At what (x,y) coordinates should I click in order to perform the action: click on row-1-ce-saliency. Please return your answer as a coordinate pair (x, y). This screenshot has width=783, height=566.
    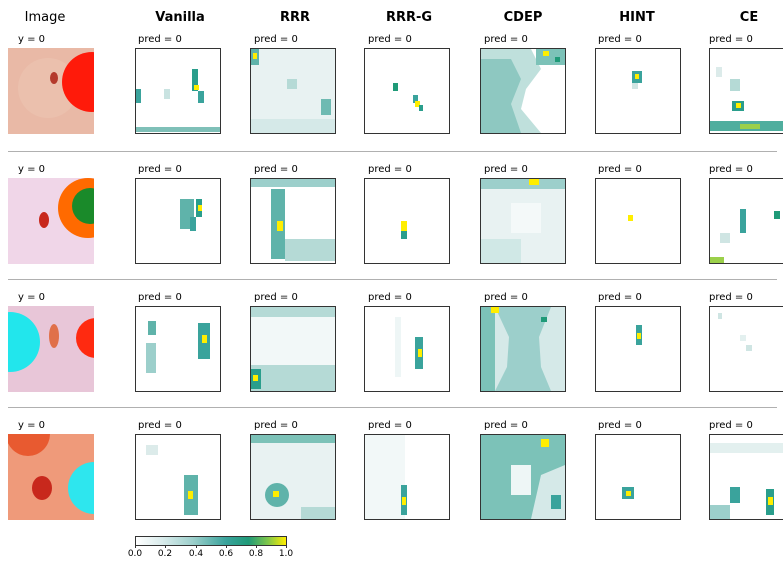
    Looking at the image, I should click on (746, 91).